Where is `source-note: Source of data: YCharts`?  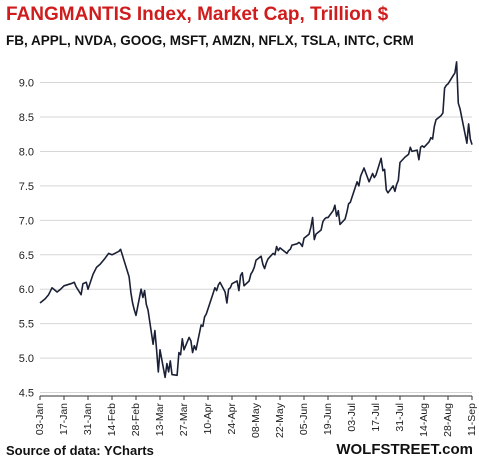
source-note: Source of data: YCharts is located at coordinates (80, 450).